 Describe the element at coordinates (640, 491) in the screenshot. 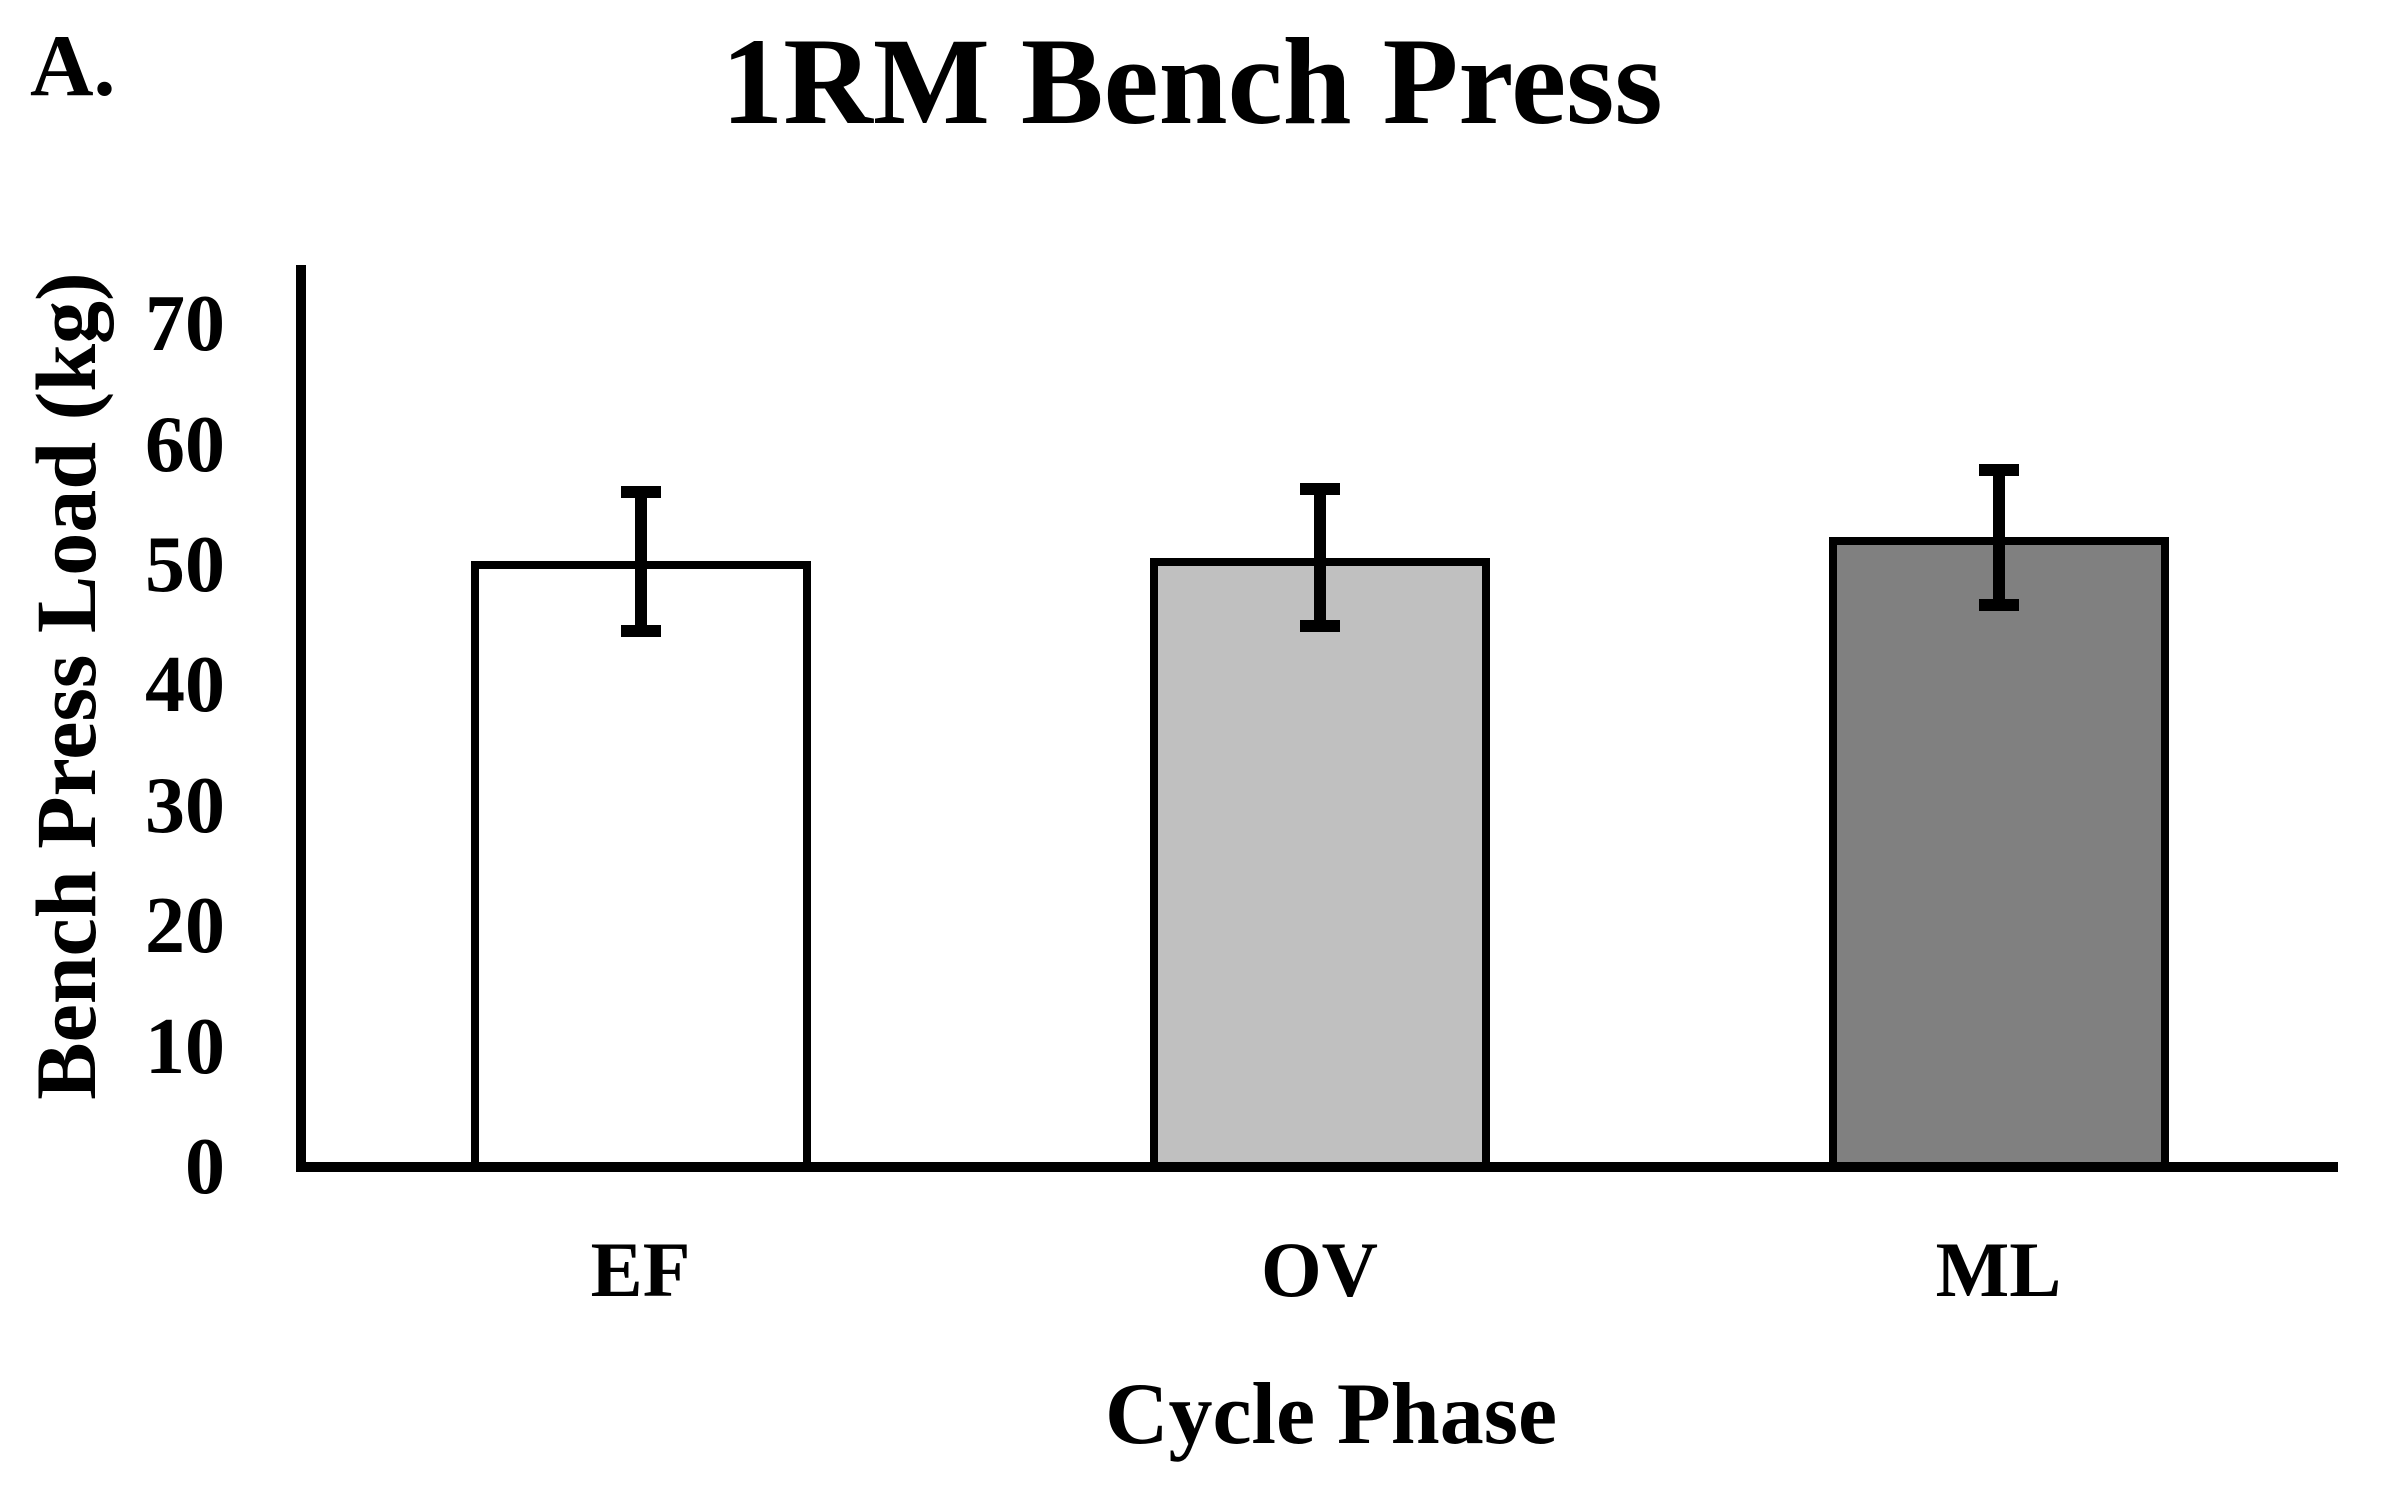

I see `error-cap-top-EF` at that location.